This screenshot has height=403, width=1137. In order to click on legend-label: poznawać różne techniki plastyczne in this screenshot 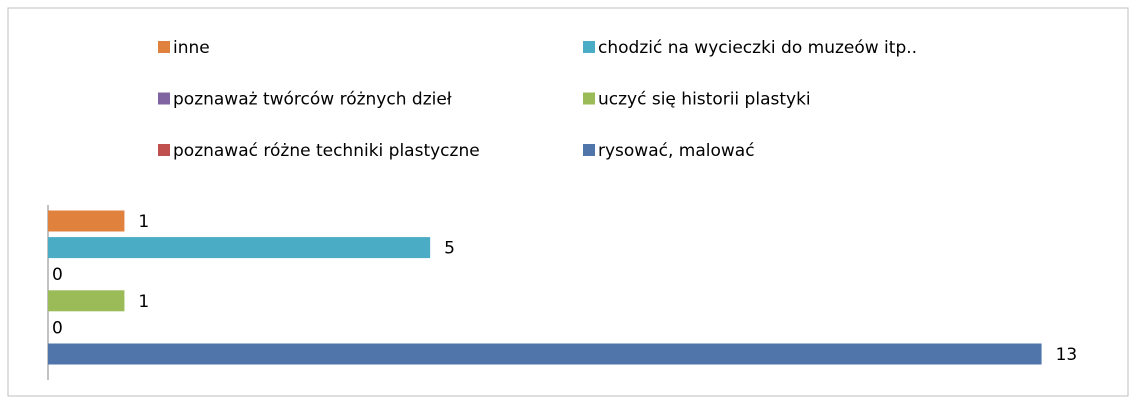, I will do `click(326, 151)`.